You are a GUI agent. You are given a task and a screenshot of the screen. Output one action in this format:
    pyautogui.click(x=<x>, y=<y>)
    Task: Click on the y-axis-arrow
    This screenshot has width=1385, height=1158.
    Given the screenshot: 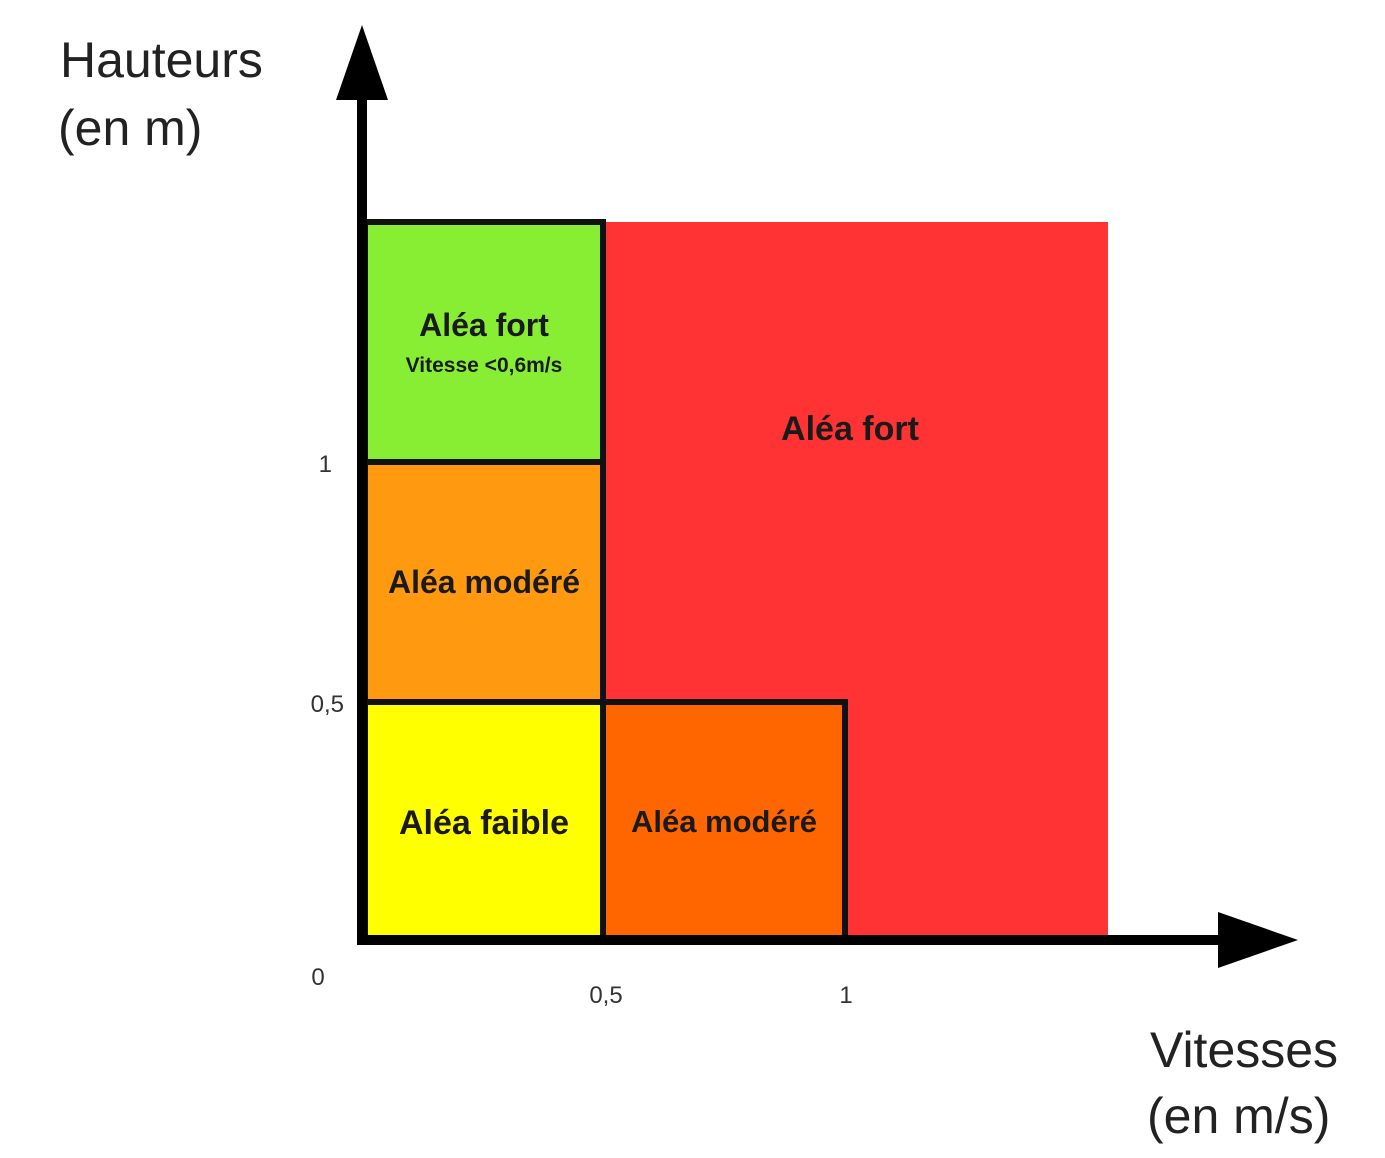 What is the action you would take?
    pyautogui.click(x=362, y=62)
    